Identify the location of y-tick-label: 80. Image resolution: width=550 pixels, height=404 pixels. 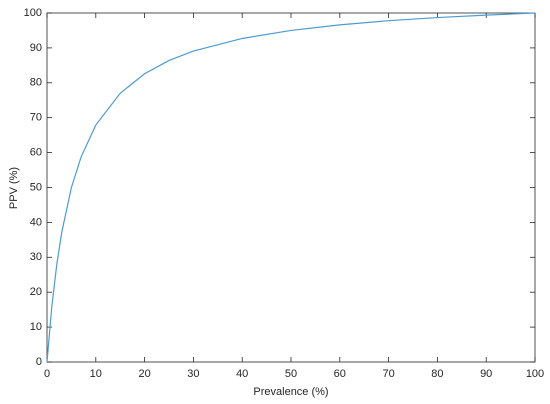
(36, 83).